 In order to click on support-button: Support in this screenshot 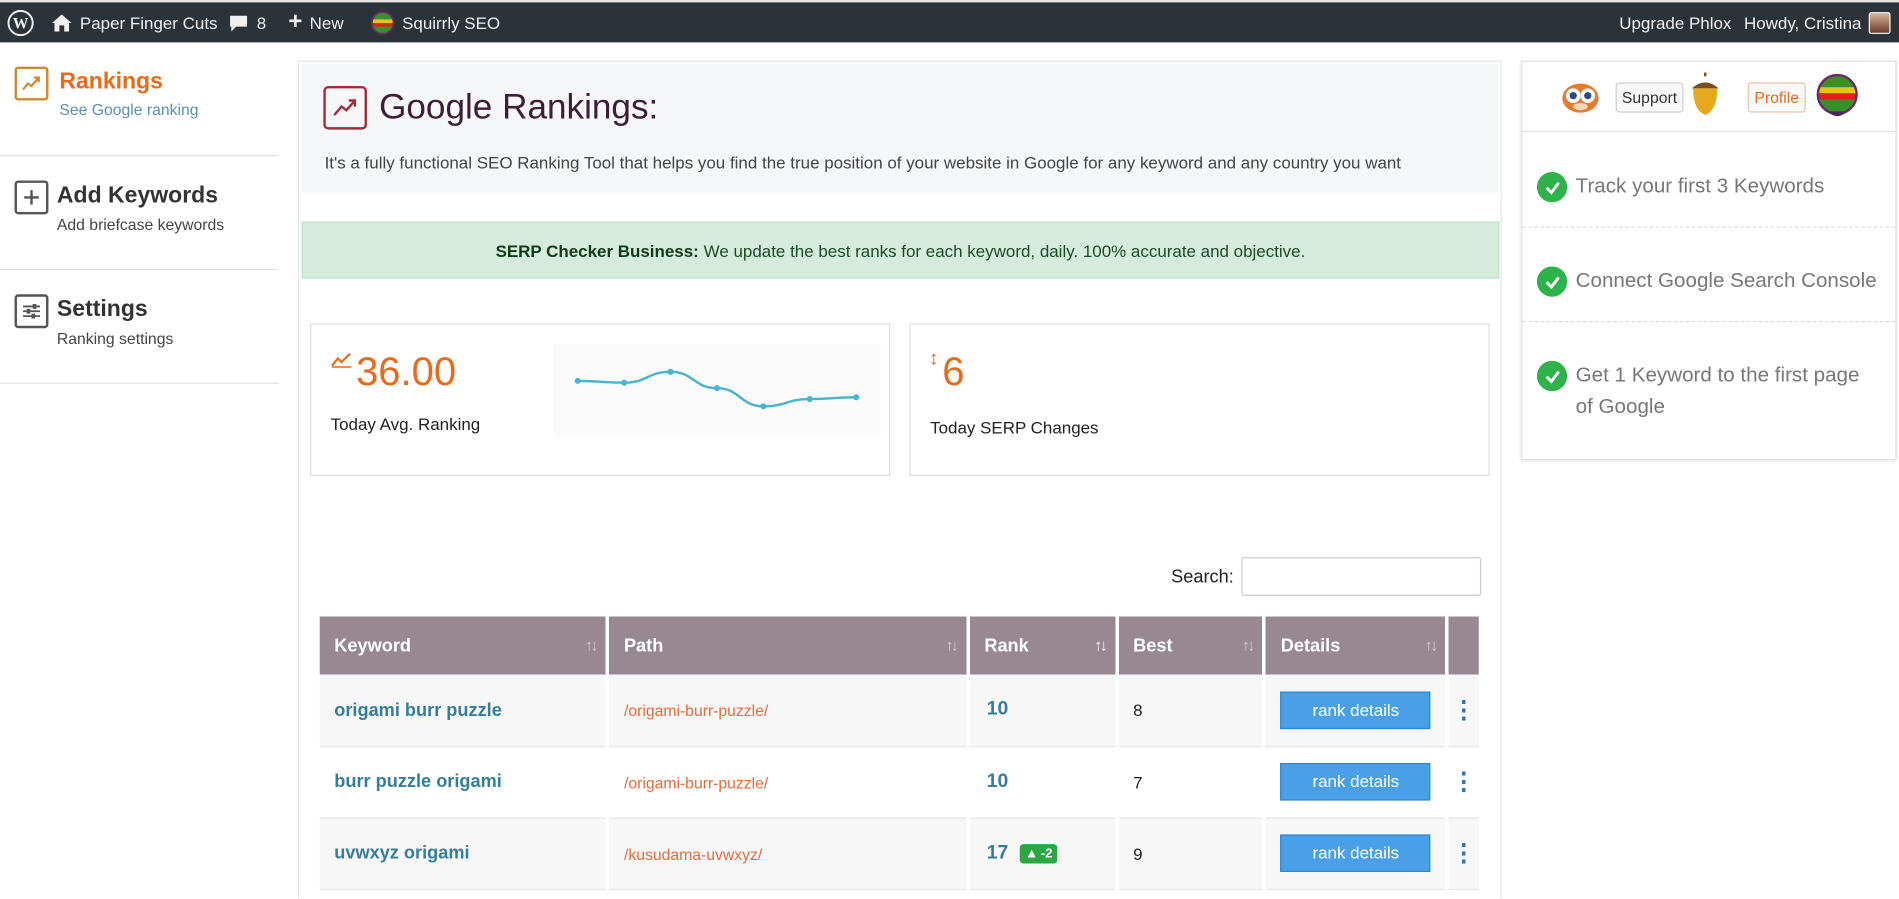, I will do `click(1649, 97)`.